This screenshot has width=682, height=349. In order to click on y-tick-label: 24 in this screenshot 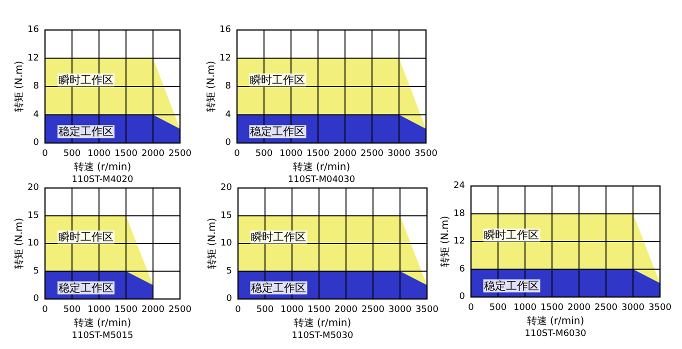, I will do `click(460, 186)`.